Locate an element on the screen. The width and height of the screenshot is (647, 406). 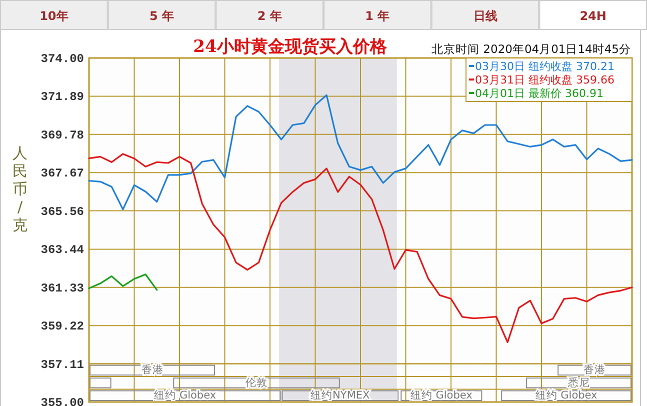
legend-label: 03月30日 纽约收盘 370.21 is located at coordinates (544, 66).